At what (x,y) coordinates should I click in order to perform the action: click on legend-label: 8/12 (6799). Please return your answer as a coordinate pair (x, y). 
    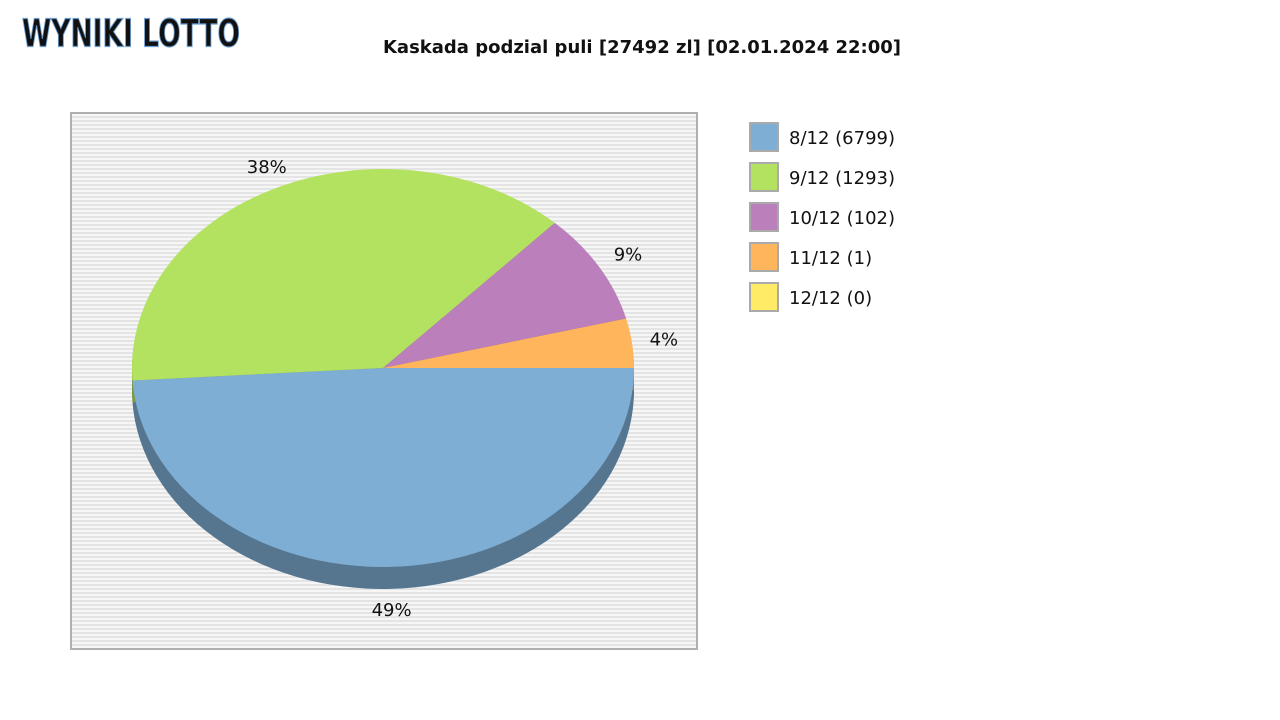
    Looking at the image, I should click on (842, 138).